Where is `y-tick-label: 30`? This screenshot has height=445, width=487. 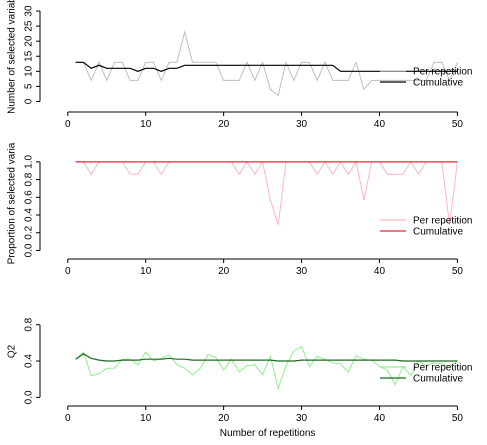
y-tick-label: 30 is located at coordinates (29, 11).